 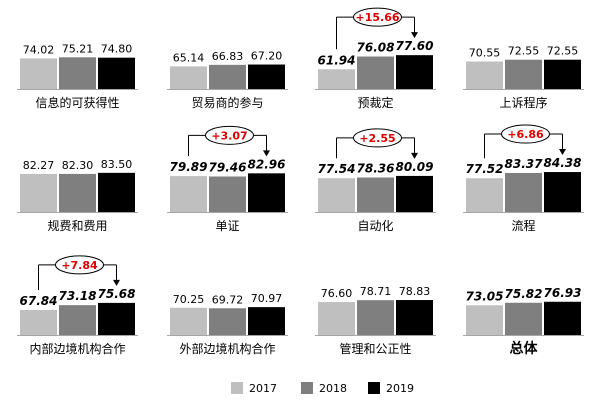 I want to click on value-label-1-2017: 74.02, so click(x=39, y=49).